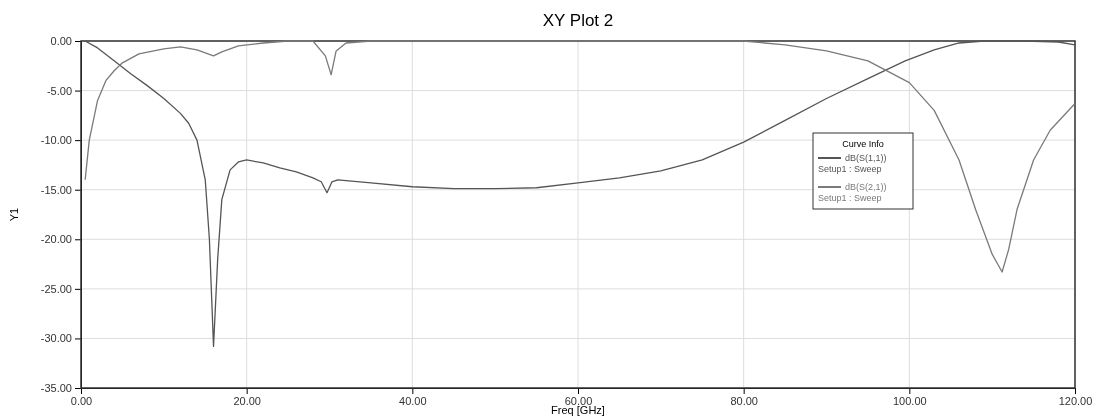  I want to click on y-tick-label: -25.00, so click(56, 288).